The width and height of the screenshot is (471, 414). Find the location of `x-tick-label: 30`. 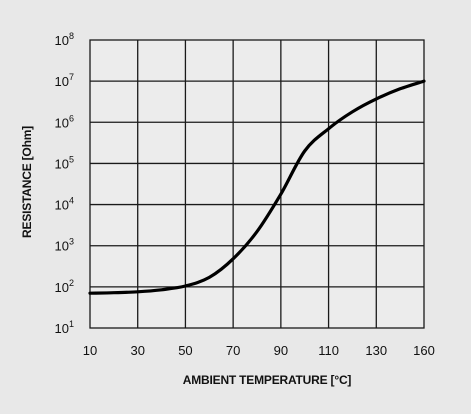

x-tick-label: 30 is located at coordinates (137, 350).